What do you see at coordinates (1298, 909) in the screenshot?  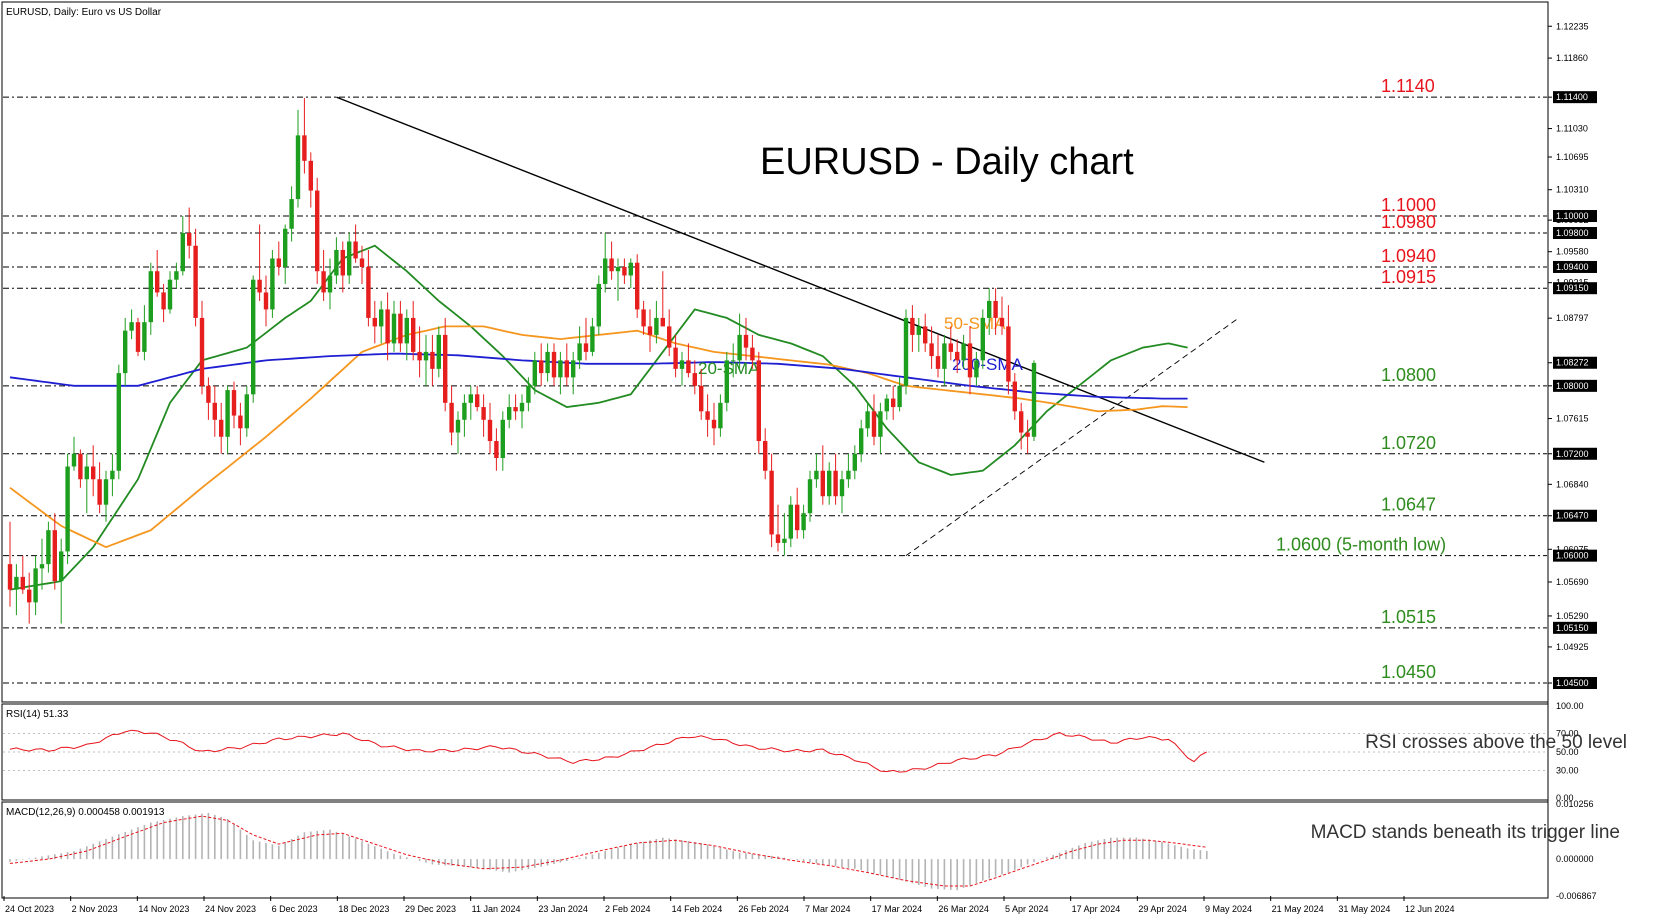 I see `date-label: 21 May 2024` at bounding box center [1298, 909].